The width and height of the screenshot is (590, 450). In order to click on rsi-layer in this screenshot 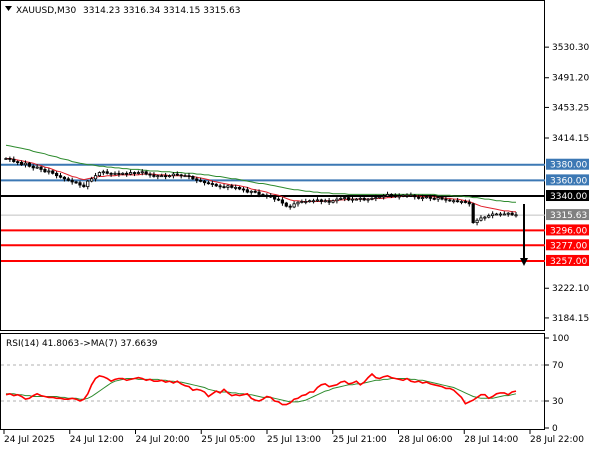, I will do `click(273, 385)`.